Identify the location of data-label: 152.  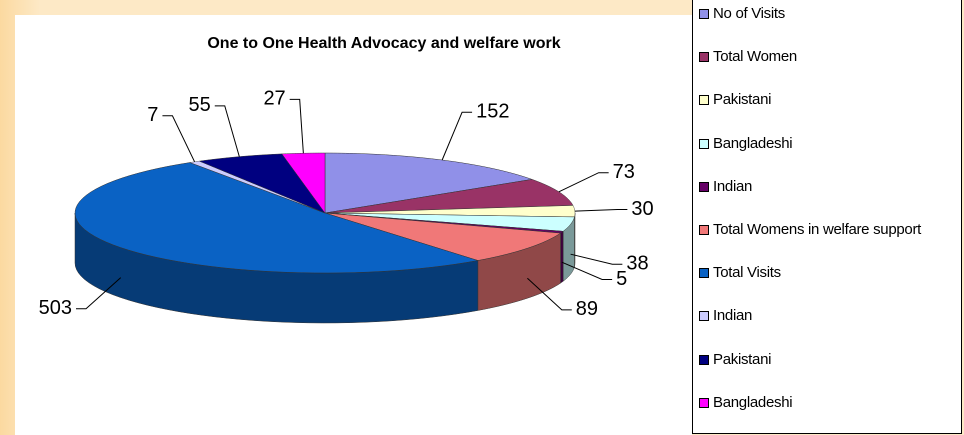
(492, 112).